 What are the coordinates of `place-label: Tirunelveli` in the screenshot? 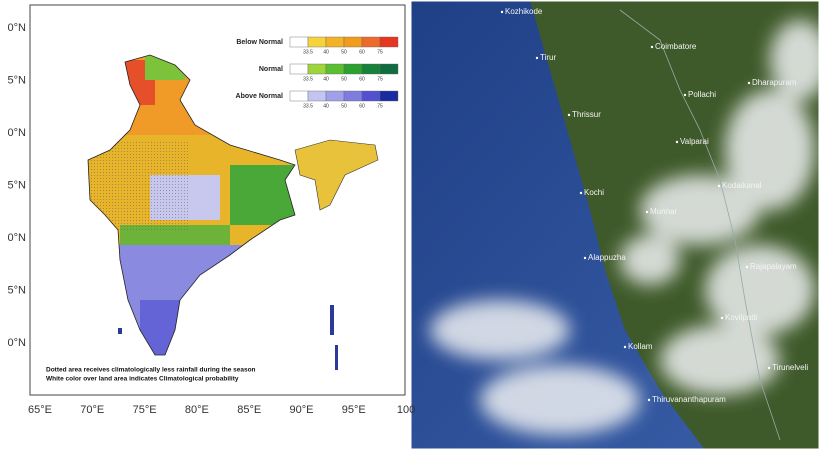 It's located at (790, 367).